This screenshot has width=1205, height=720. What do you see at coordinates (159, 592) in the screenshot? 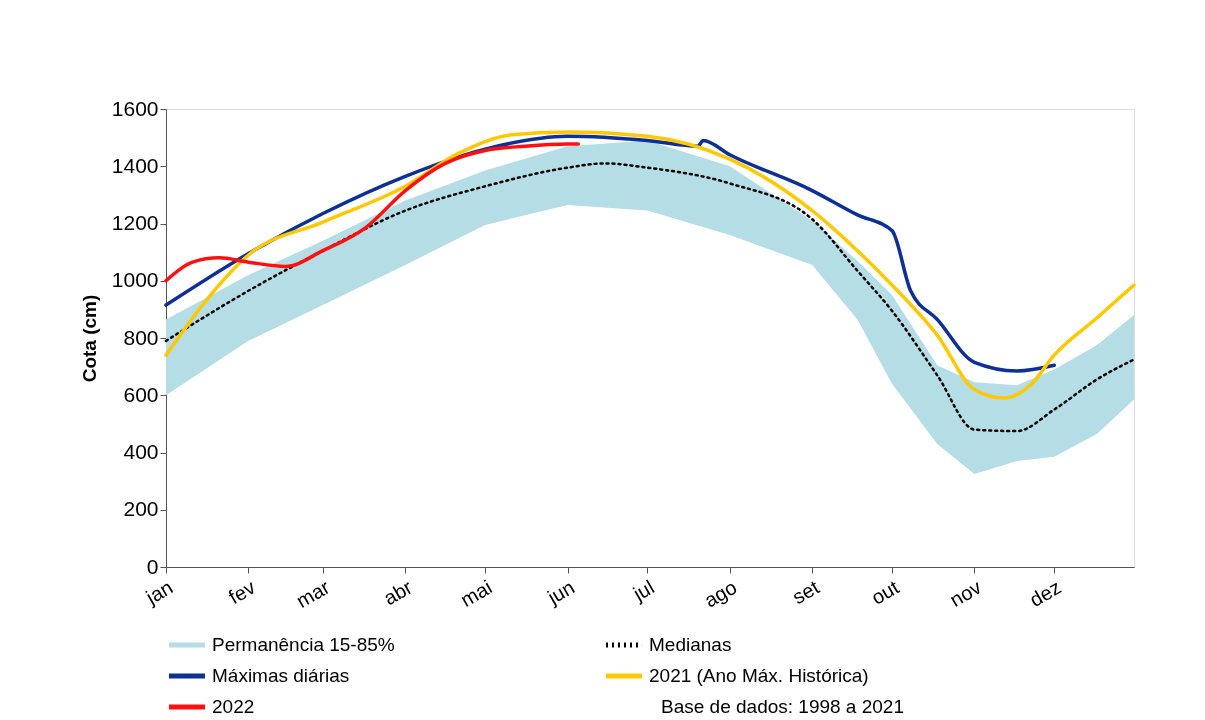
I see `x-tick-label: jan` at bounding box center [159, 592].